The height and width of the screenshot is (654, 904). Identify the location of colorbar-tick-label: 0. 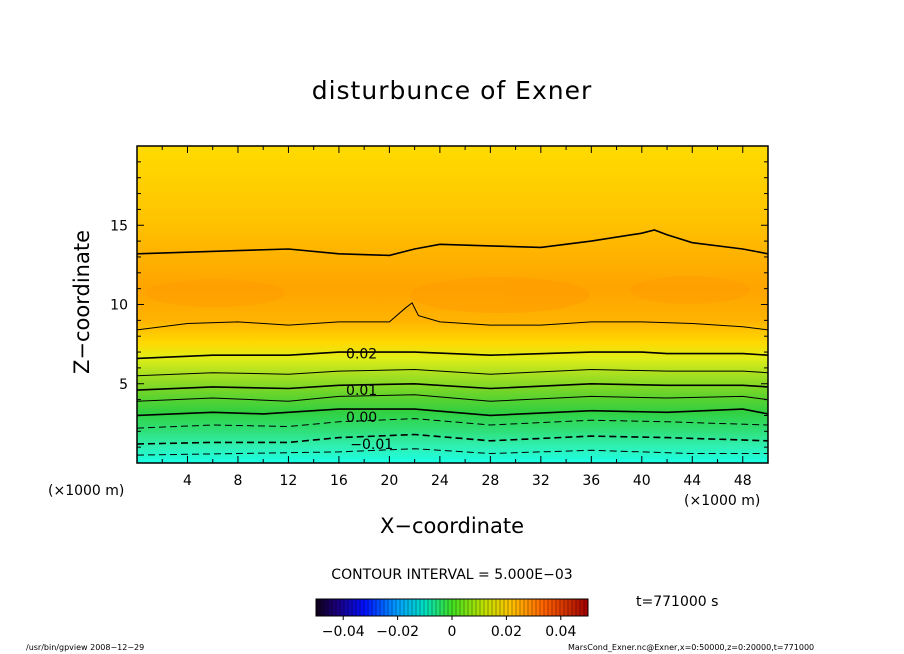
(452, 632).